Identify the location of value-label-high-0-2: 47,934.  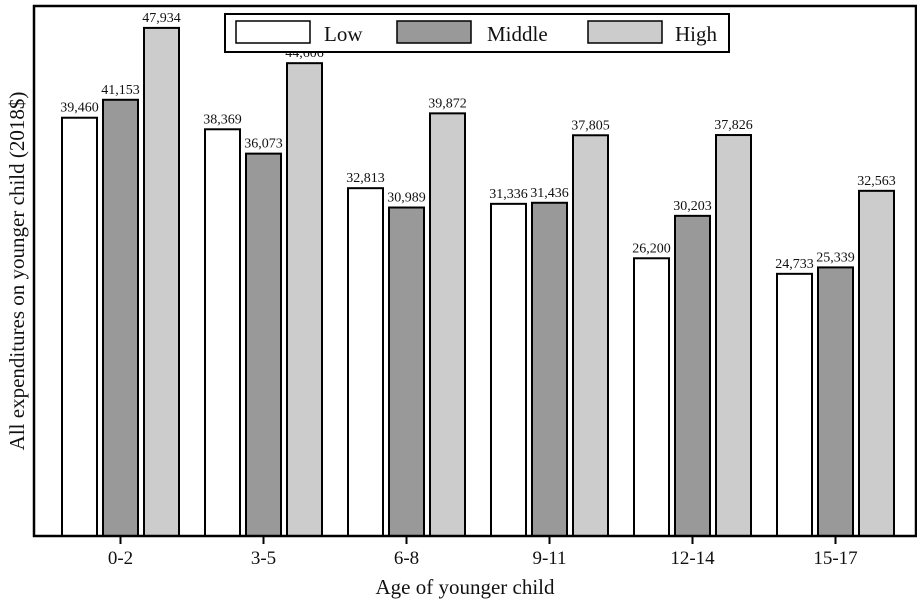
(161, 18).